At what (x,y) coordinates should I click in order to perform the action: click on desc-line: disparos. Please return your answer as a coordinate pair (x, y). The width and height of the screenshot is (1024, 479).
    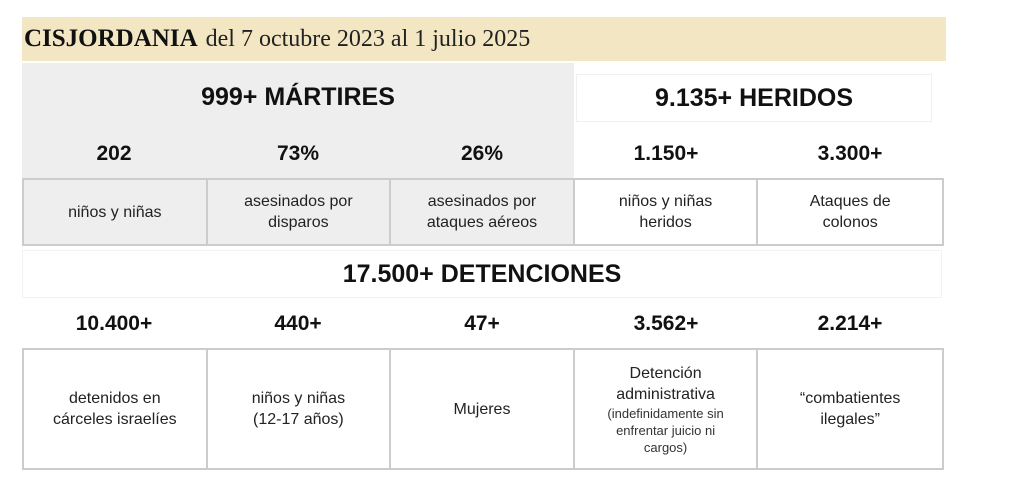
    Looking at the image, I should click on (298, 222).